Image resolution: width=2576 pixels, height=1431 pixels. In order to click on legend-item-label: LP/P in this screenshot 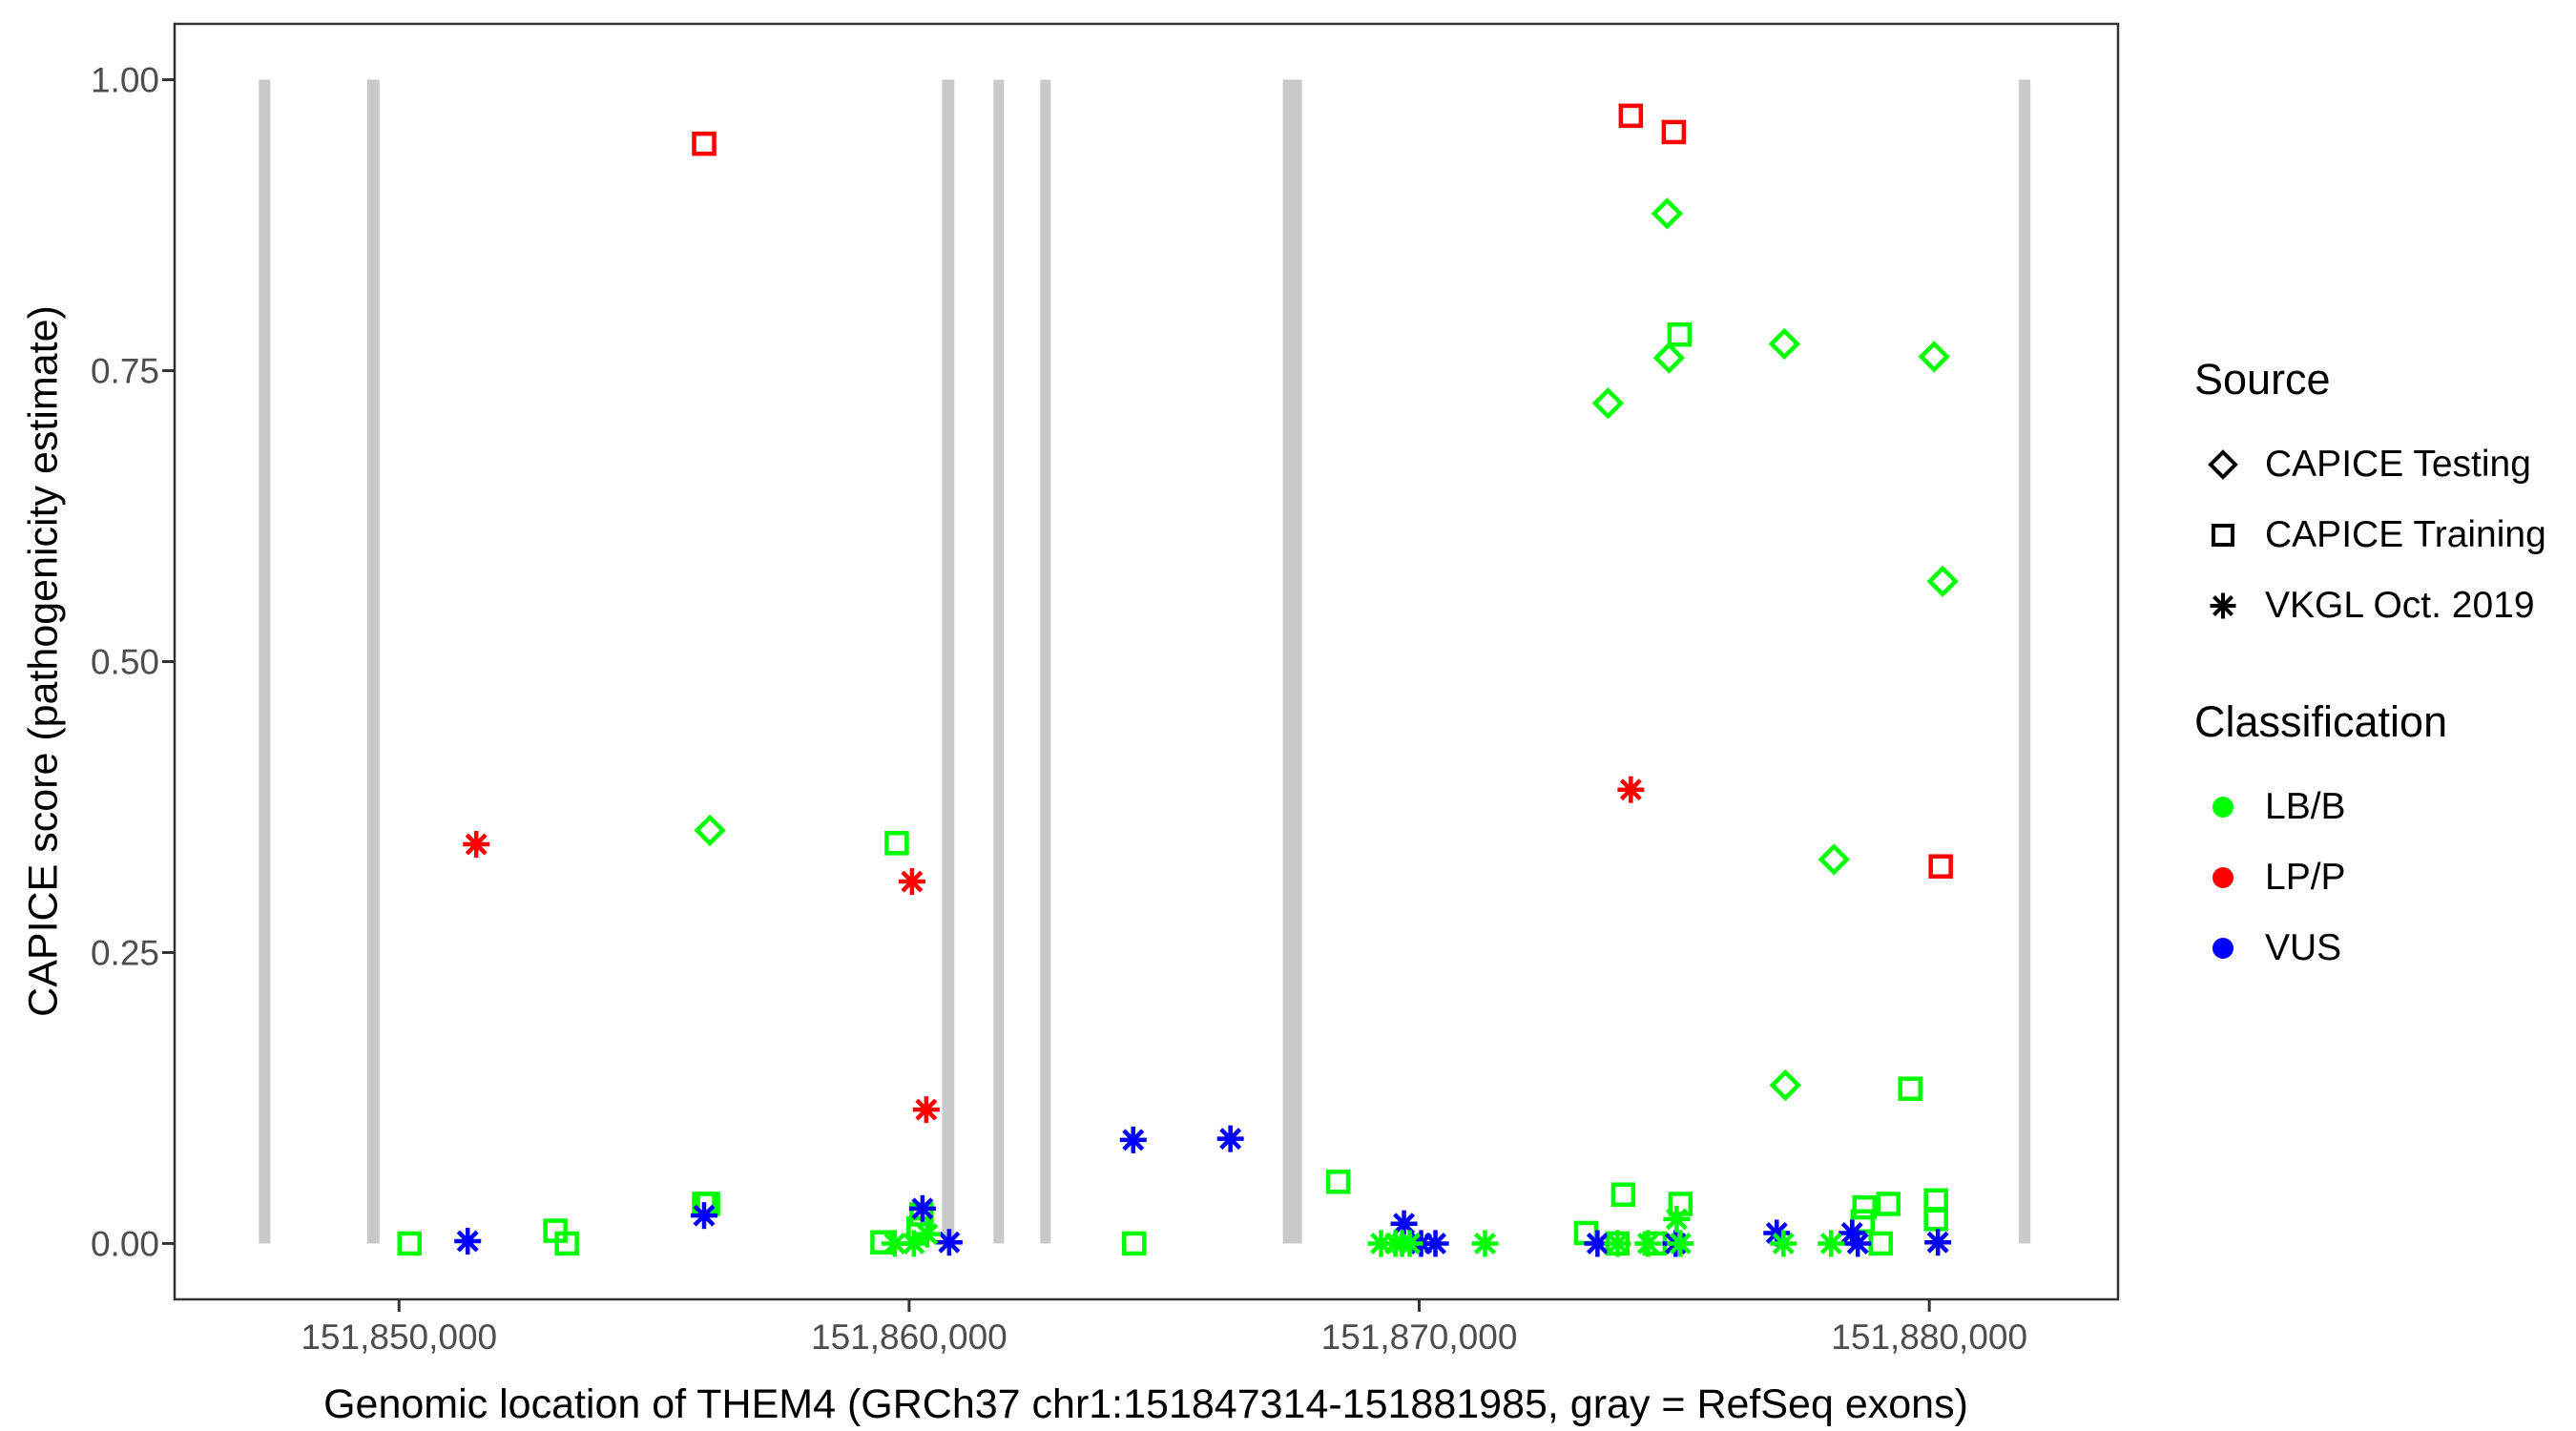, I will do `click(2305, 877)`.